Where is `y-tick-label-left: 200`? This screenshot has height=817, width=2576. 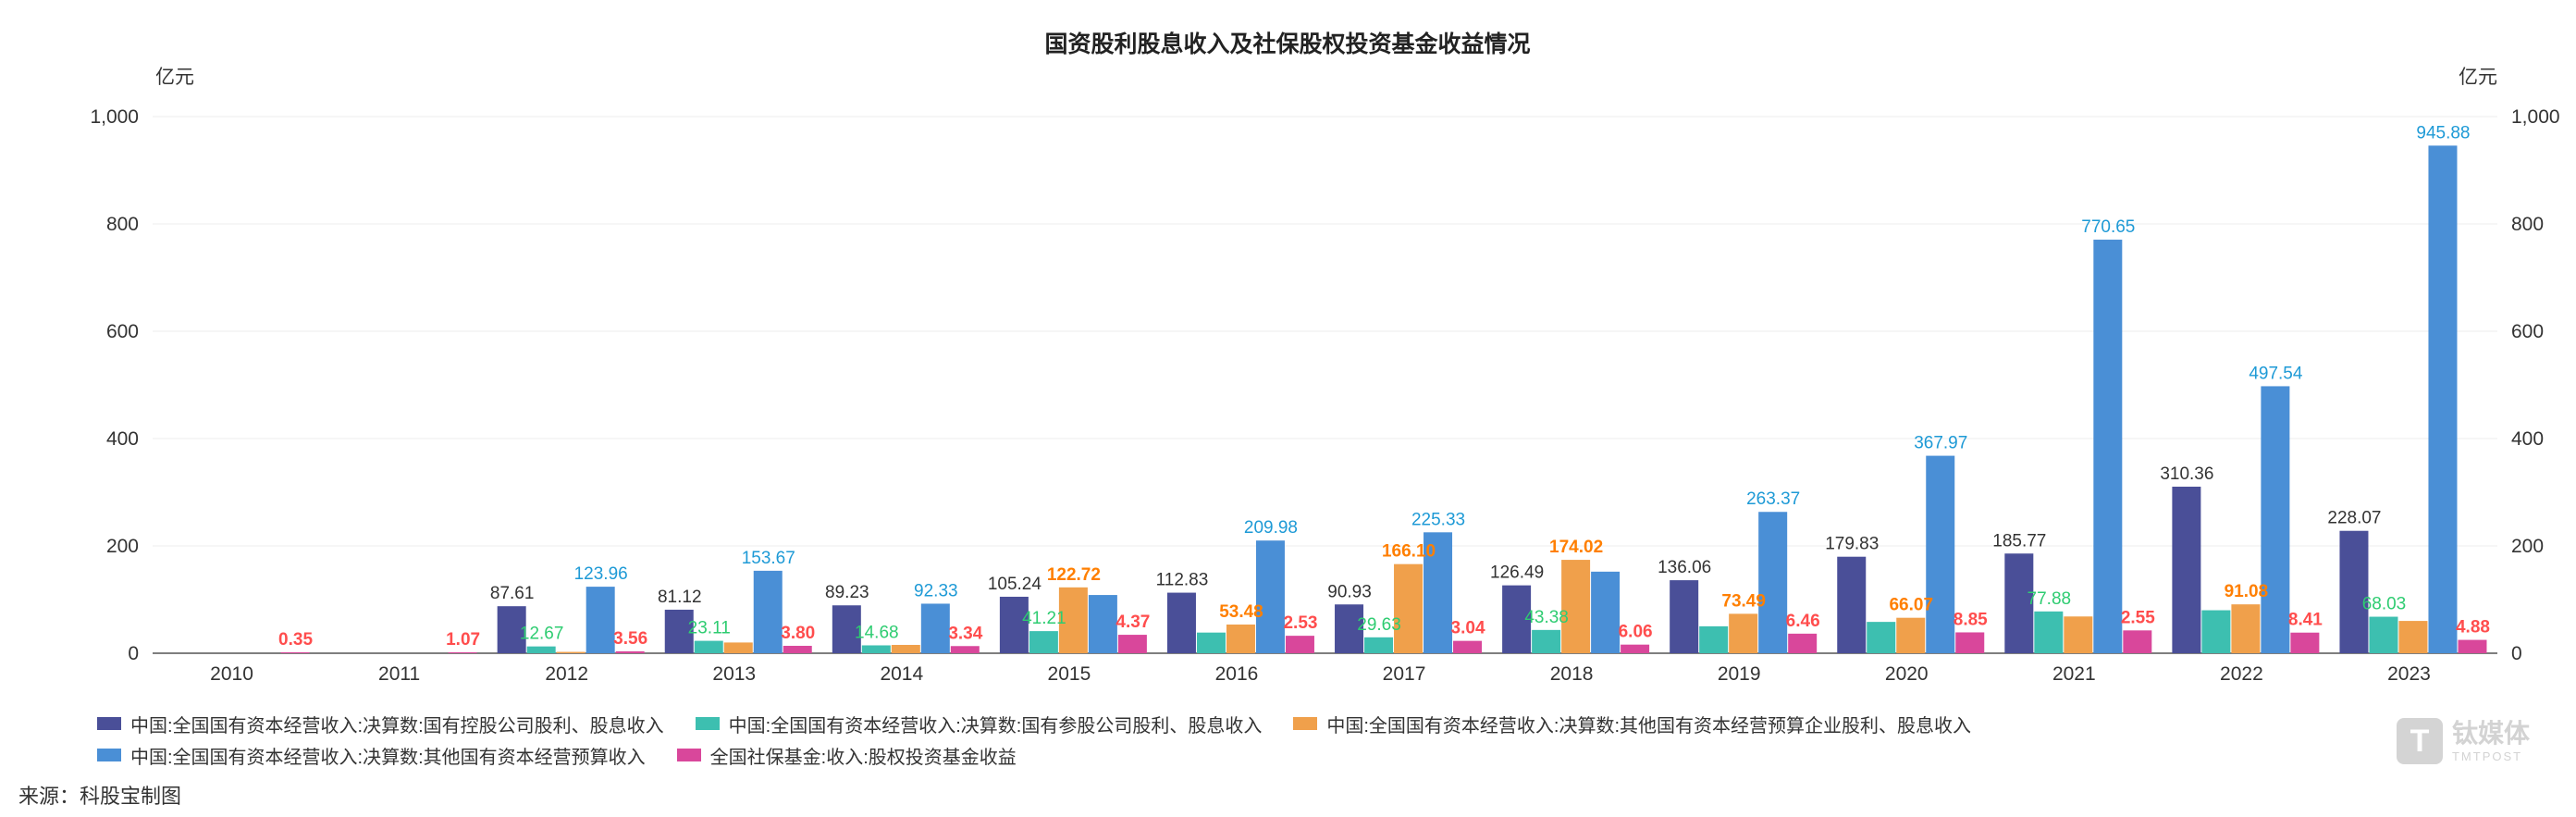
y-tick-label-left: 200 is located at coordinates (122, 546).